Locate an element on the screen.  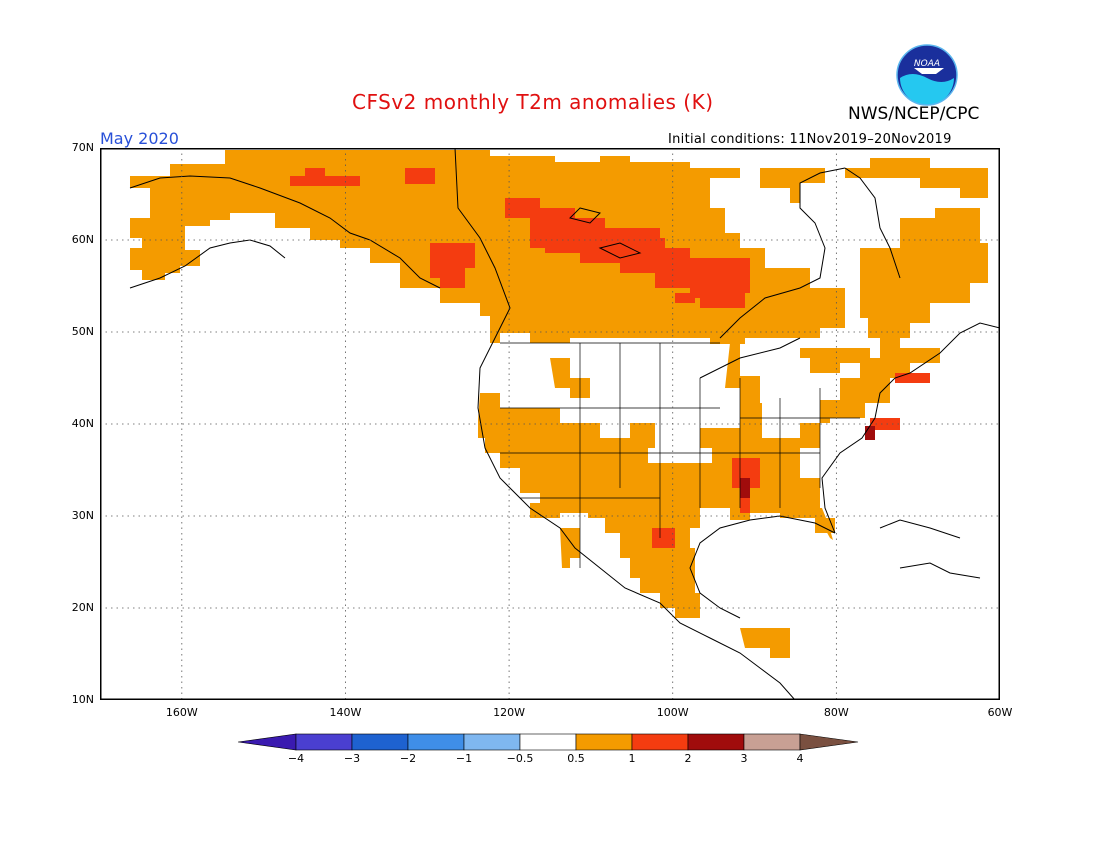
lat-label: 50N is located at coordinates (82, 331).